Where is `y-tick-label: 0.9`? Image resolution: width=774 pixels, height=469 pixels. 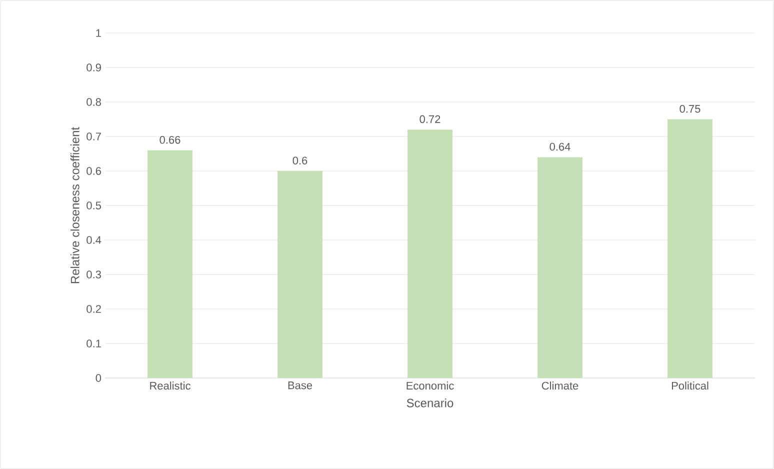 y-tick-label: 0.9 is located at coordinates (93, 68).